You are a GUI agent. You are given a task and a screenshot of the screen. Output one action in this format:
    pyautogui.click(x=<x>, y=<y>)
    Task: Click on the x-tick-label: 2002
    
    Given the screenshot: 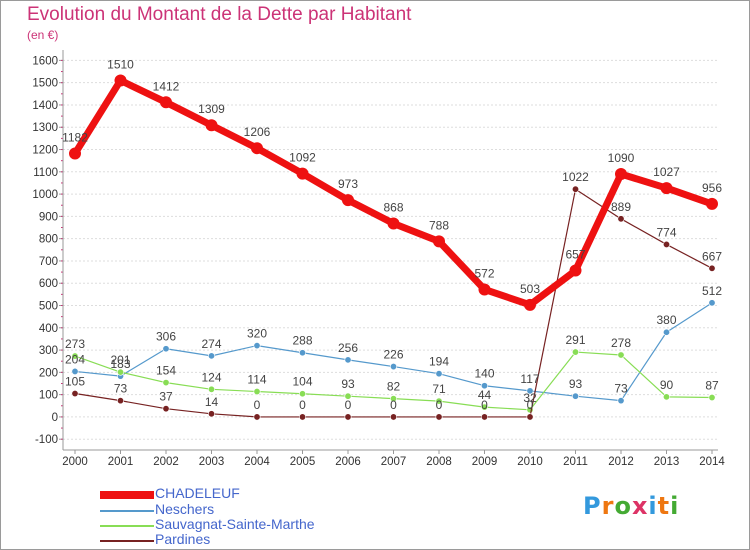 What is the action you would take?
    pyautogui.click(x=166, y=462)
    